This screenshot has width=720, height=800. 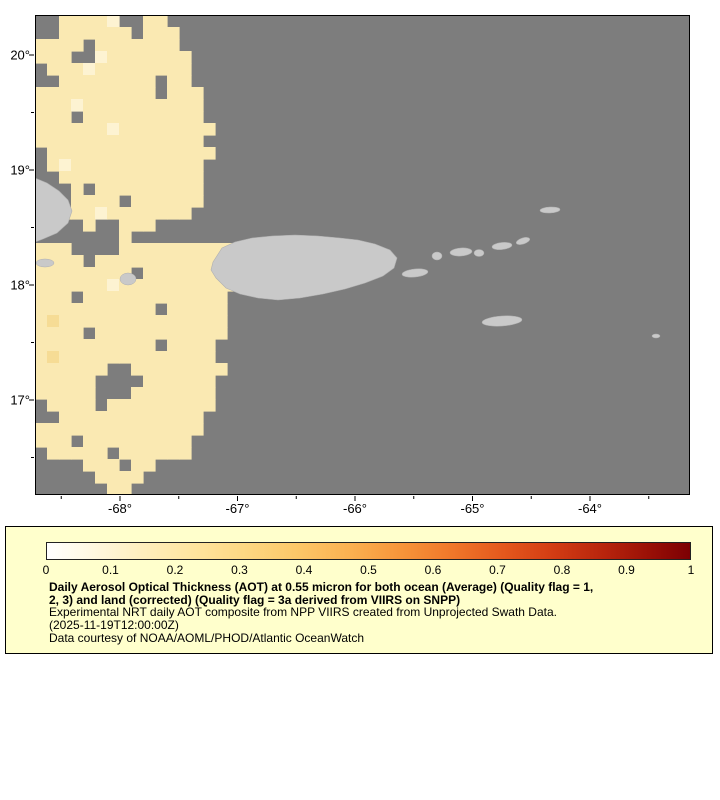 I want to click on island-st-thomas, so click(x=461, y=252).